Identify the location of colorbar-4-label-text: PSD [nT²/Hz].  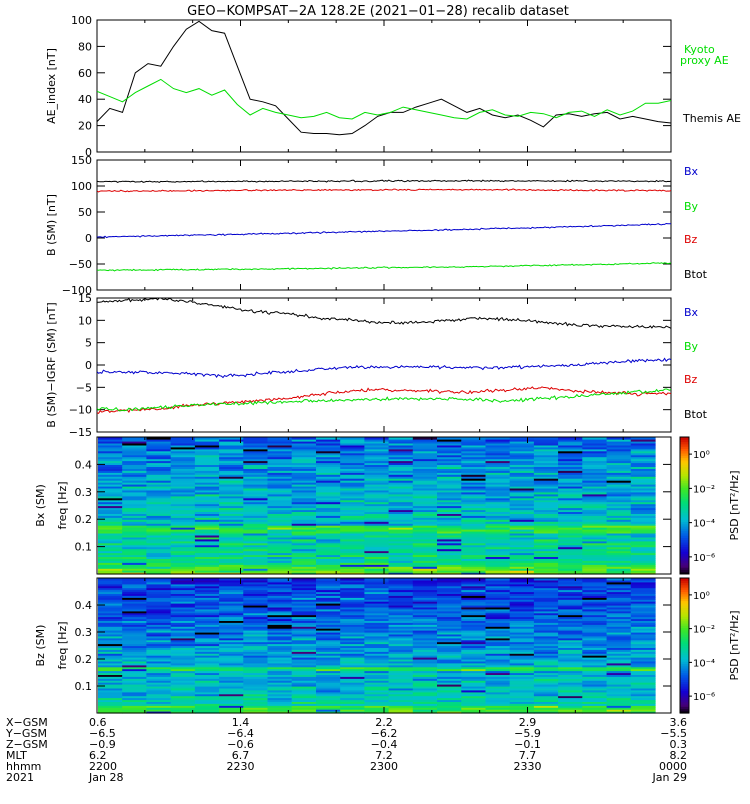
(734, 645).